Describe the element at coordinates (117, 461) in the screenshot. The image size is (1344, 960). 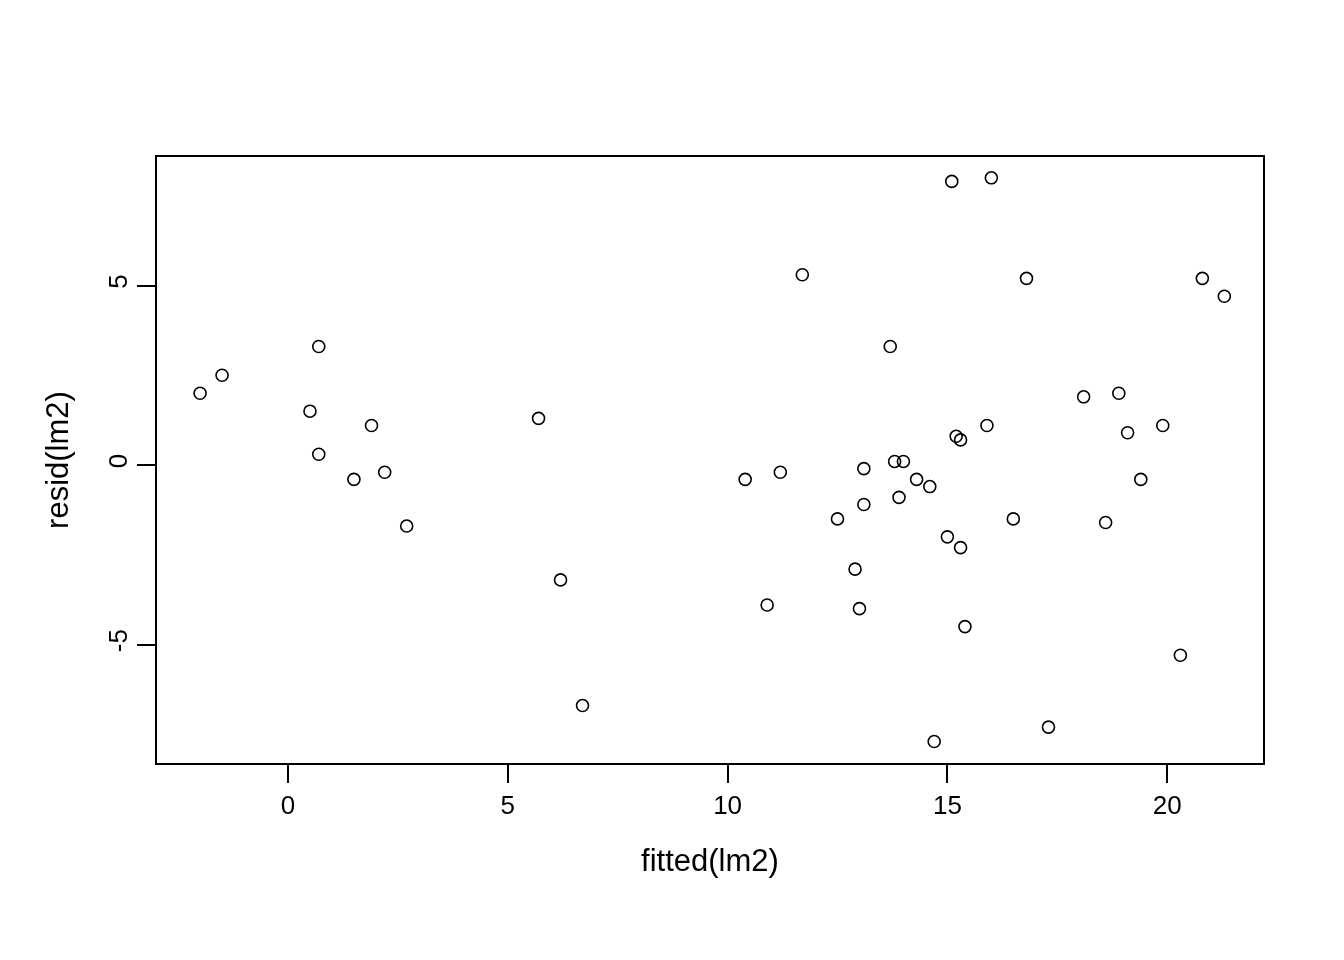
I see `y-tick-label: 0` at that location.